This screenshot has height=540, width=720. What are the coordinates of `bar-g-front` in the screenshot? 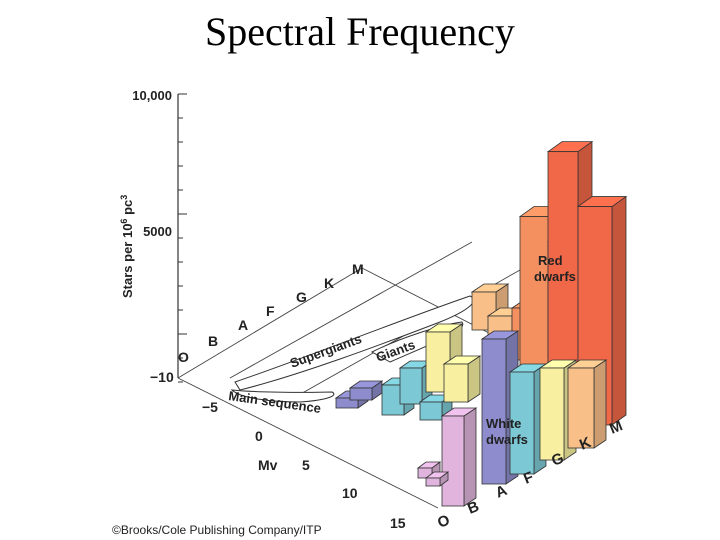 It's located at (581, 408).